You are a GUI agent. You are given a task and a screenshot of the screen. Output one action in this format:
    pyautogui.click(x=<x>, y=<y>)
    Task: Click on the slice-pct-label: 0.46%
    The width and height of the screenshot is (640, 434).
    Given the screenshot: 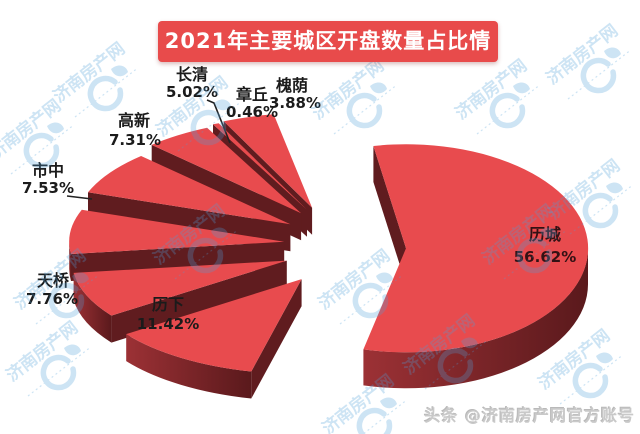 What is the action you would take?
    pyautogui.click(x=252, y=112)
    